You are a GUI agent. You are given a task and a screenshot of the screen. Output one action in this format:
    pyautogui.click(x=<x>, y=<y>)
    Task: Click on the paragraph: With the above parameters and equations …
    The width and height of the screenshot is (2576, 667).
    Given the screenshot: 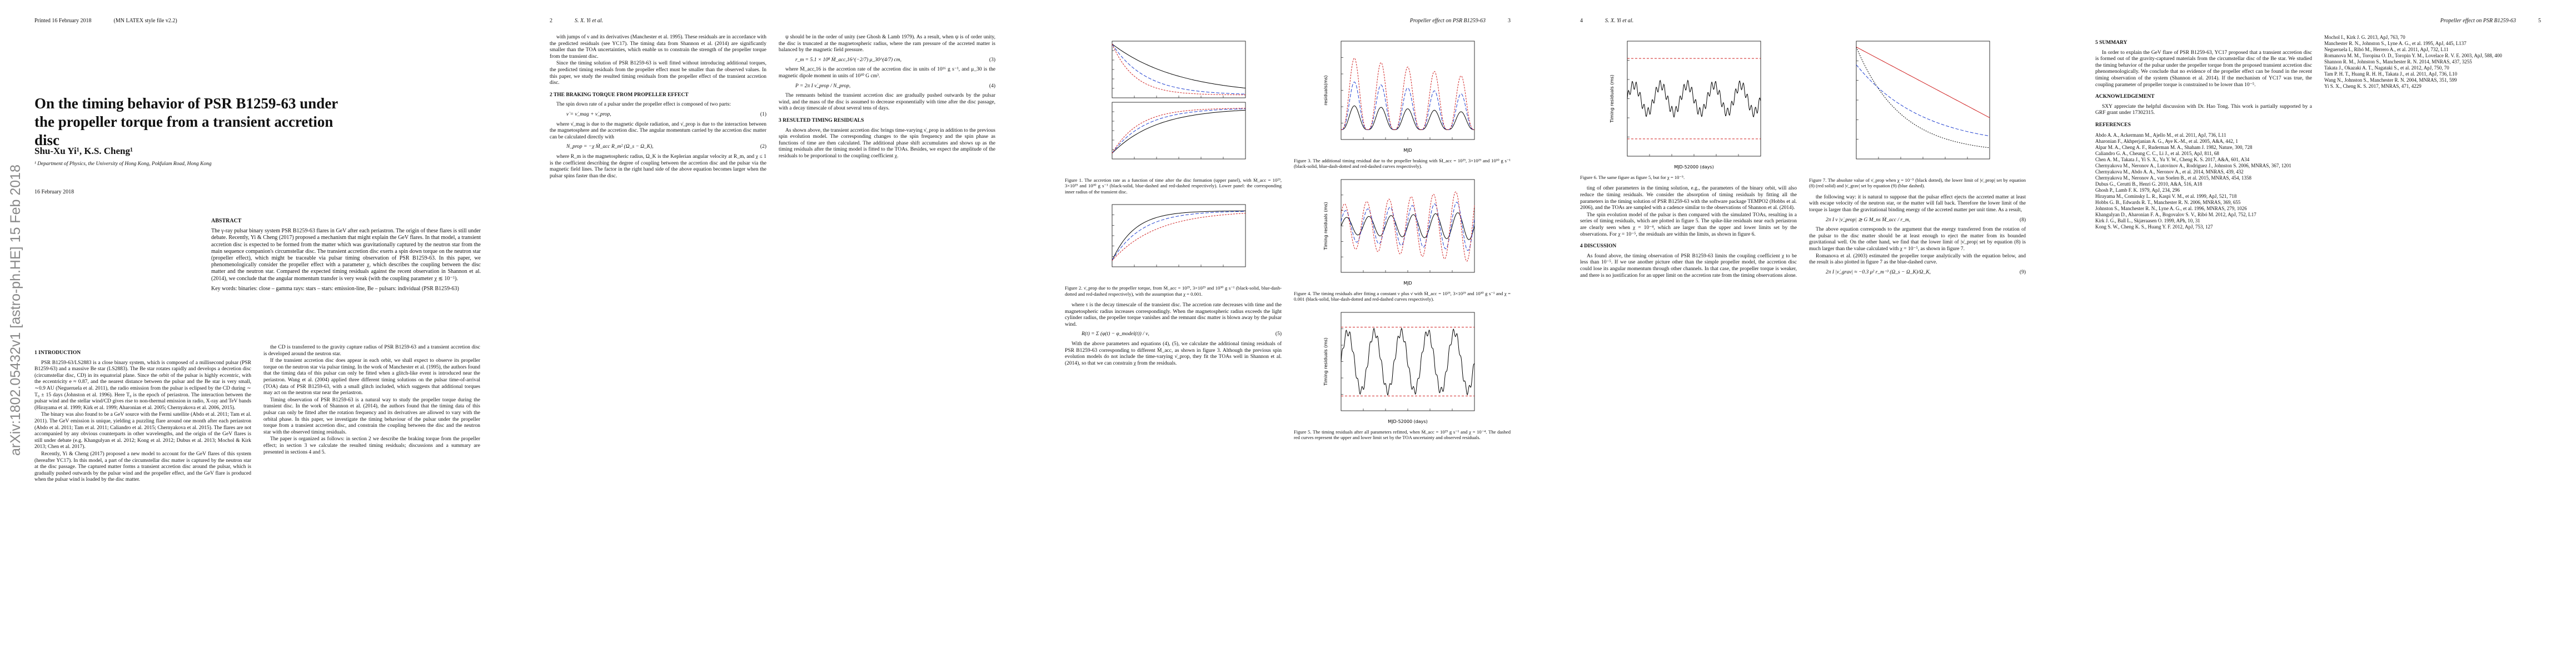 What is the action you would take?
    pyautogui.click(x=1173, y=353)
    